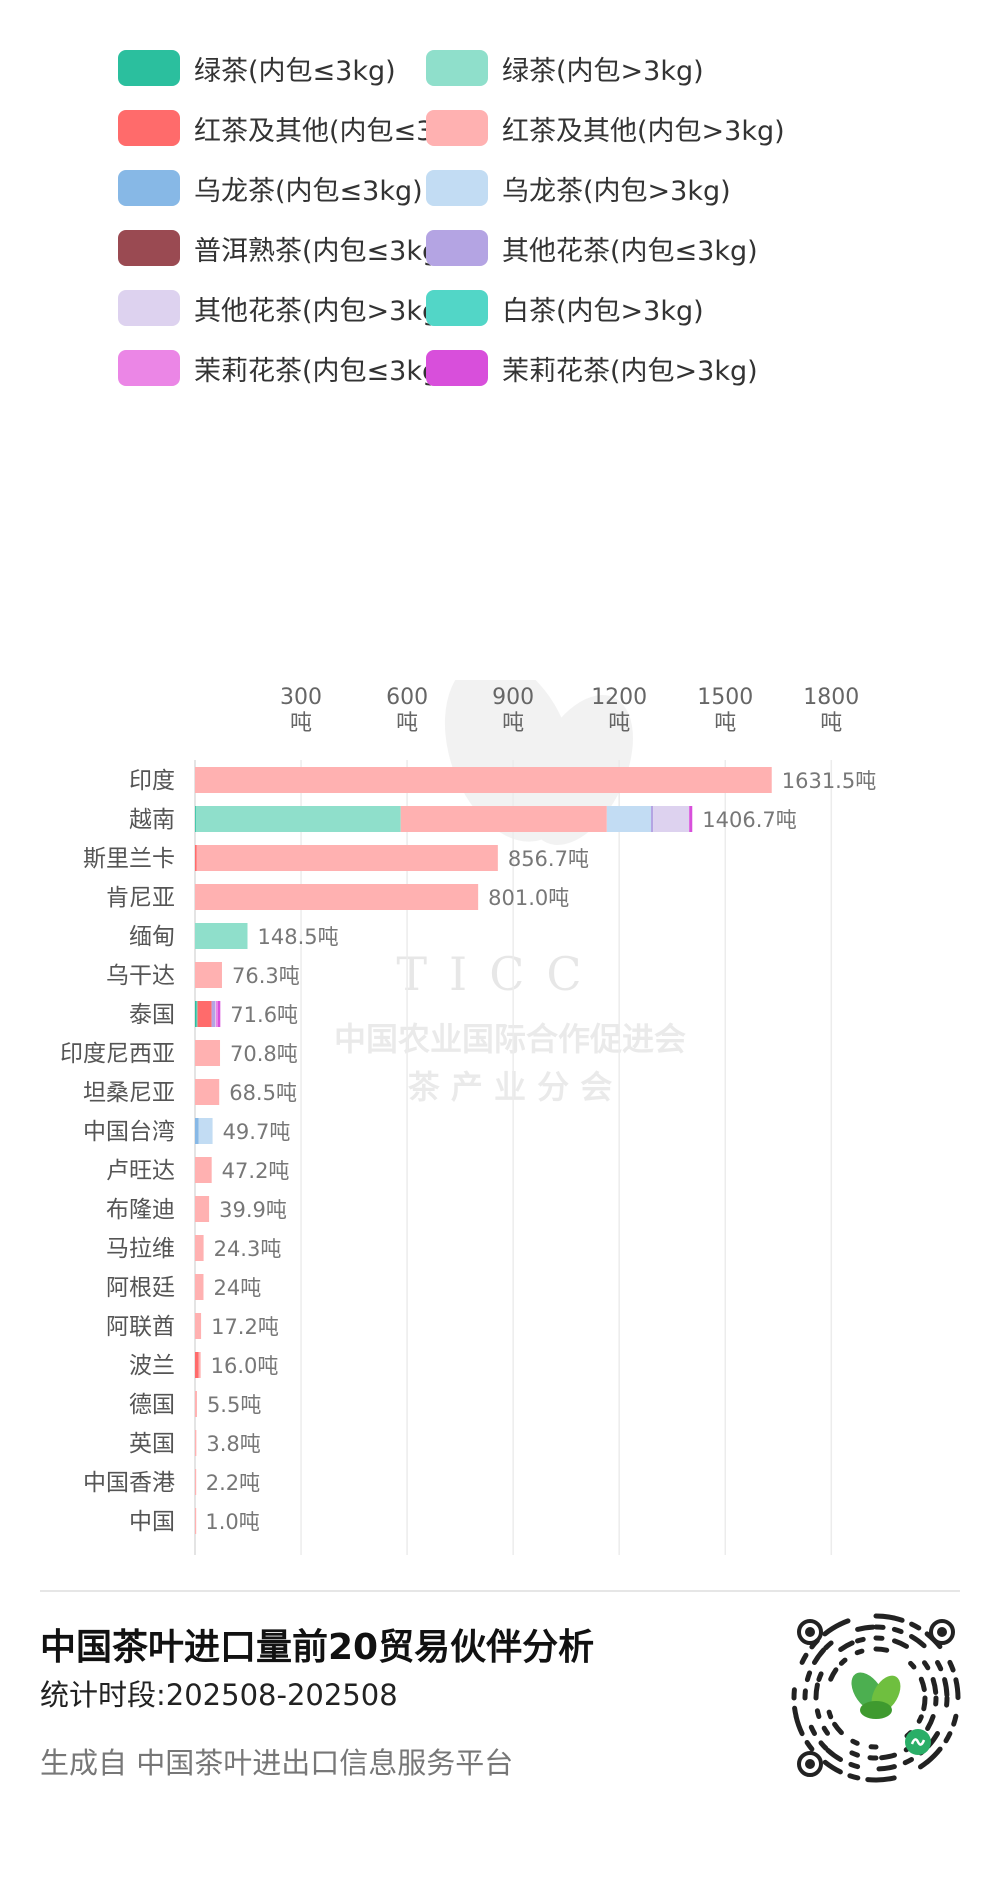 The image size is (1000, 1895). Describe the element at coordinates (295, 71) in the screenshot. I see `legend-label: 绿茶(内包≤3kg)` at that location.